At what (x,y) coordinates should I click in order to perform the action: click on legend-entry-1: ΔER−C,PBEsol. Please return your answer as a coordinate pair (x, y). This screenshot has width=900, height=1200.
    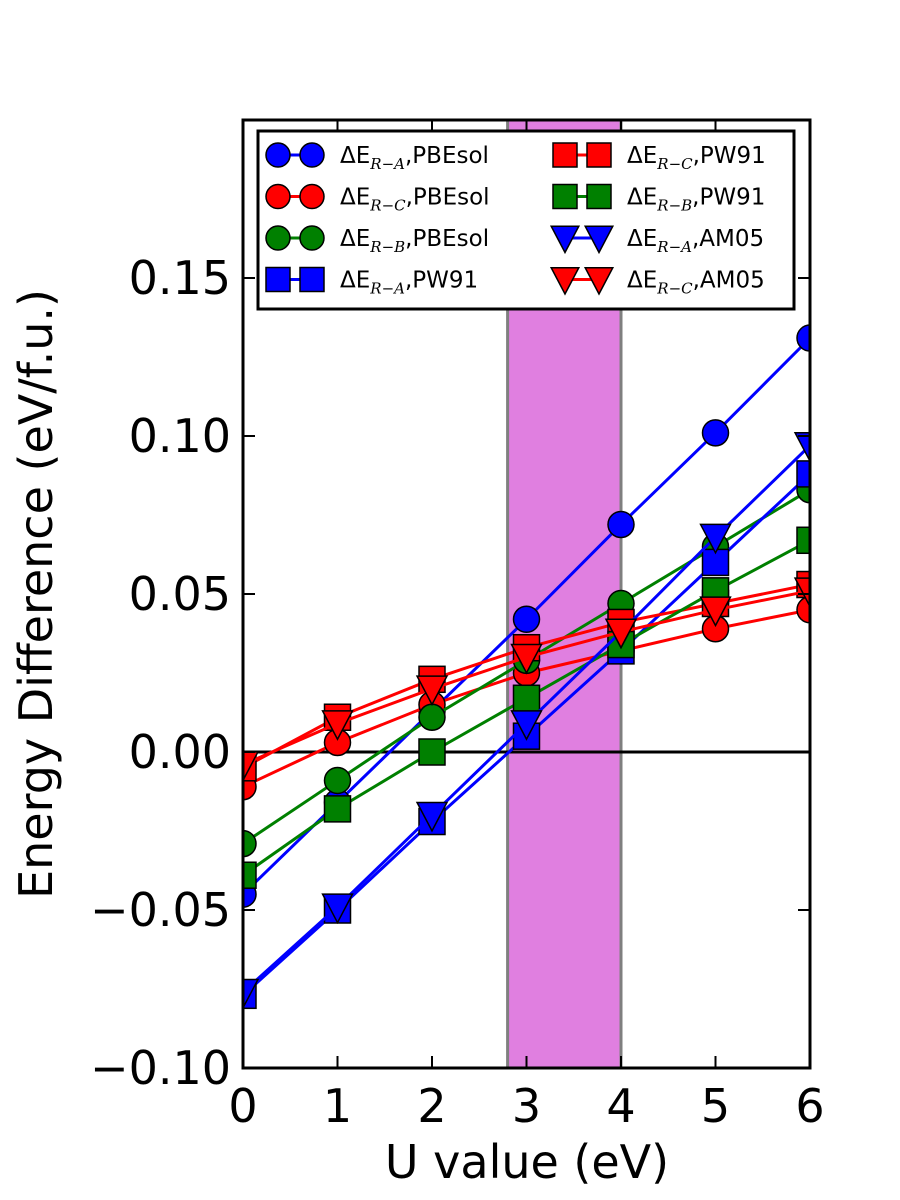
    Looking at the image, I should click on (377, 199).